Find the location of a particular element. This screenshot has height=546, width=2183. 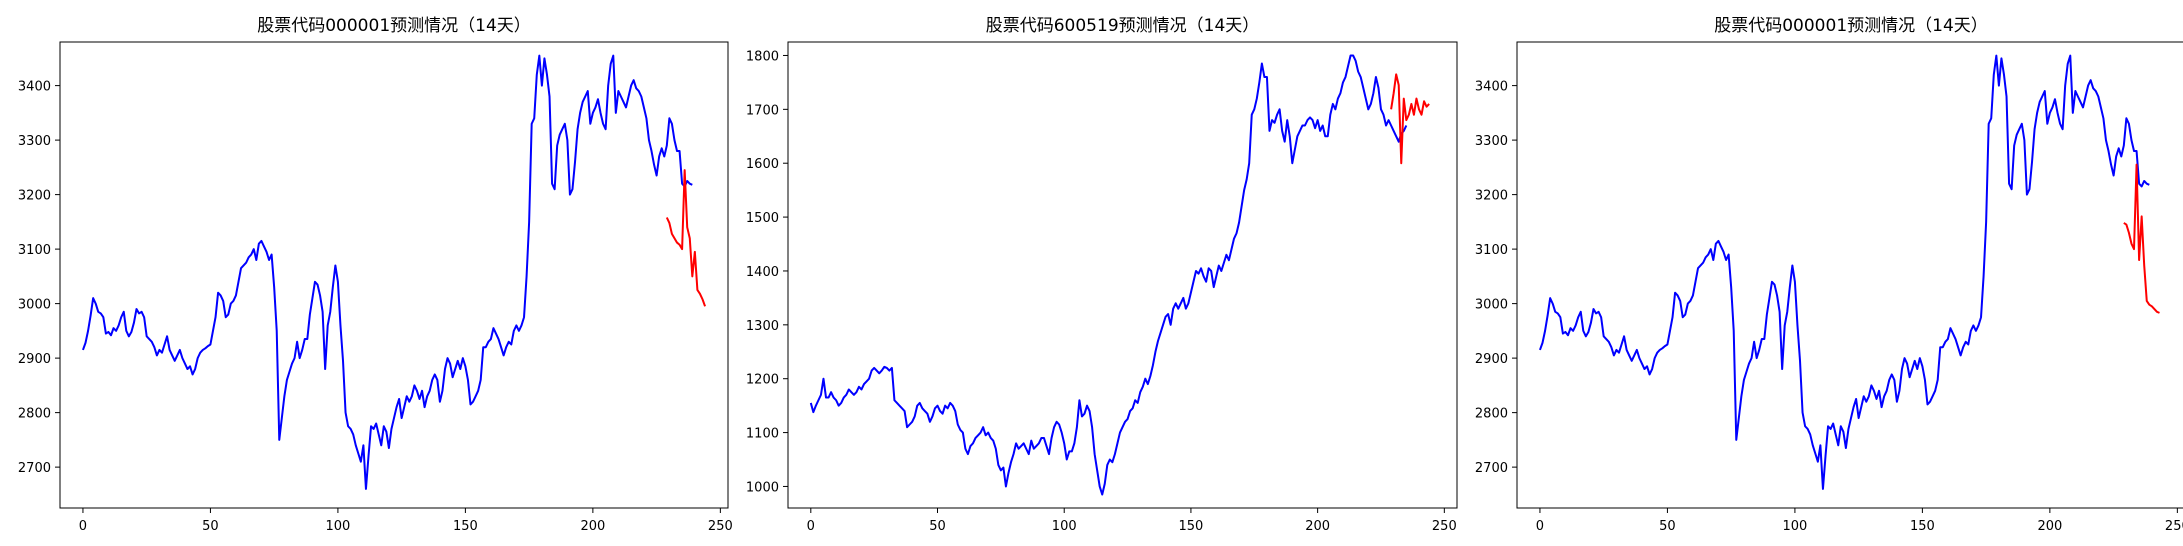

y-tick-label: 1600 is located at coordinates (762, 164).